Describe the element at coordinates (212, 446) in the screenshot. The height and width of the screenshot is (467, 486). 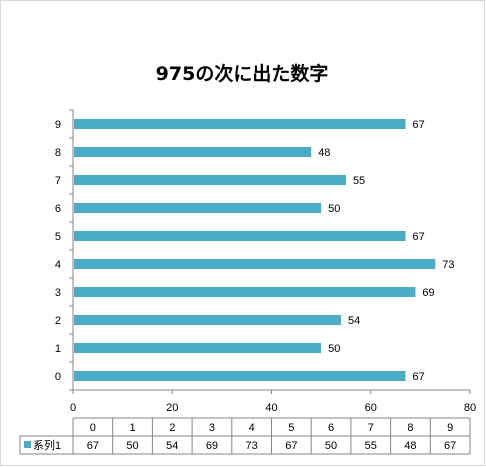
I see `table-value-cell: 69` at that location.